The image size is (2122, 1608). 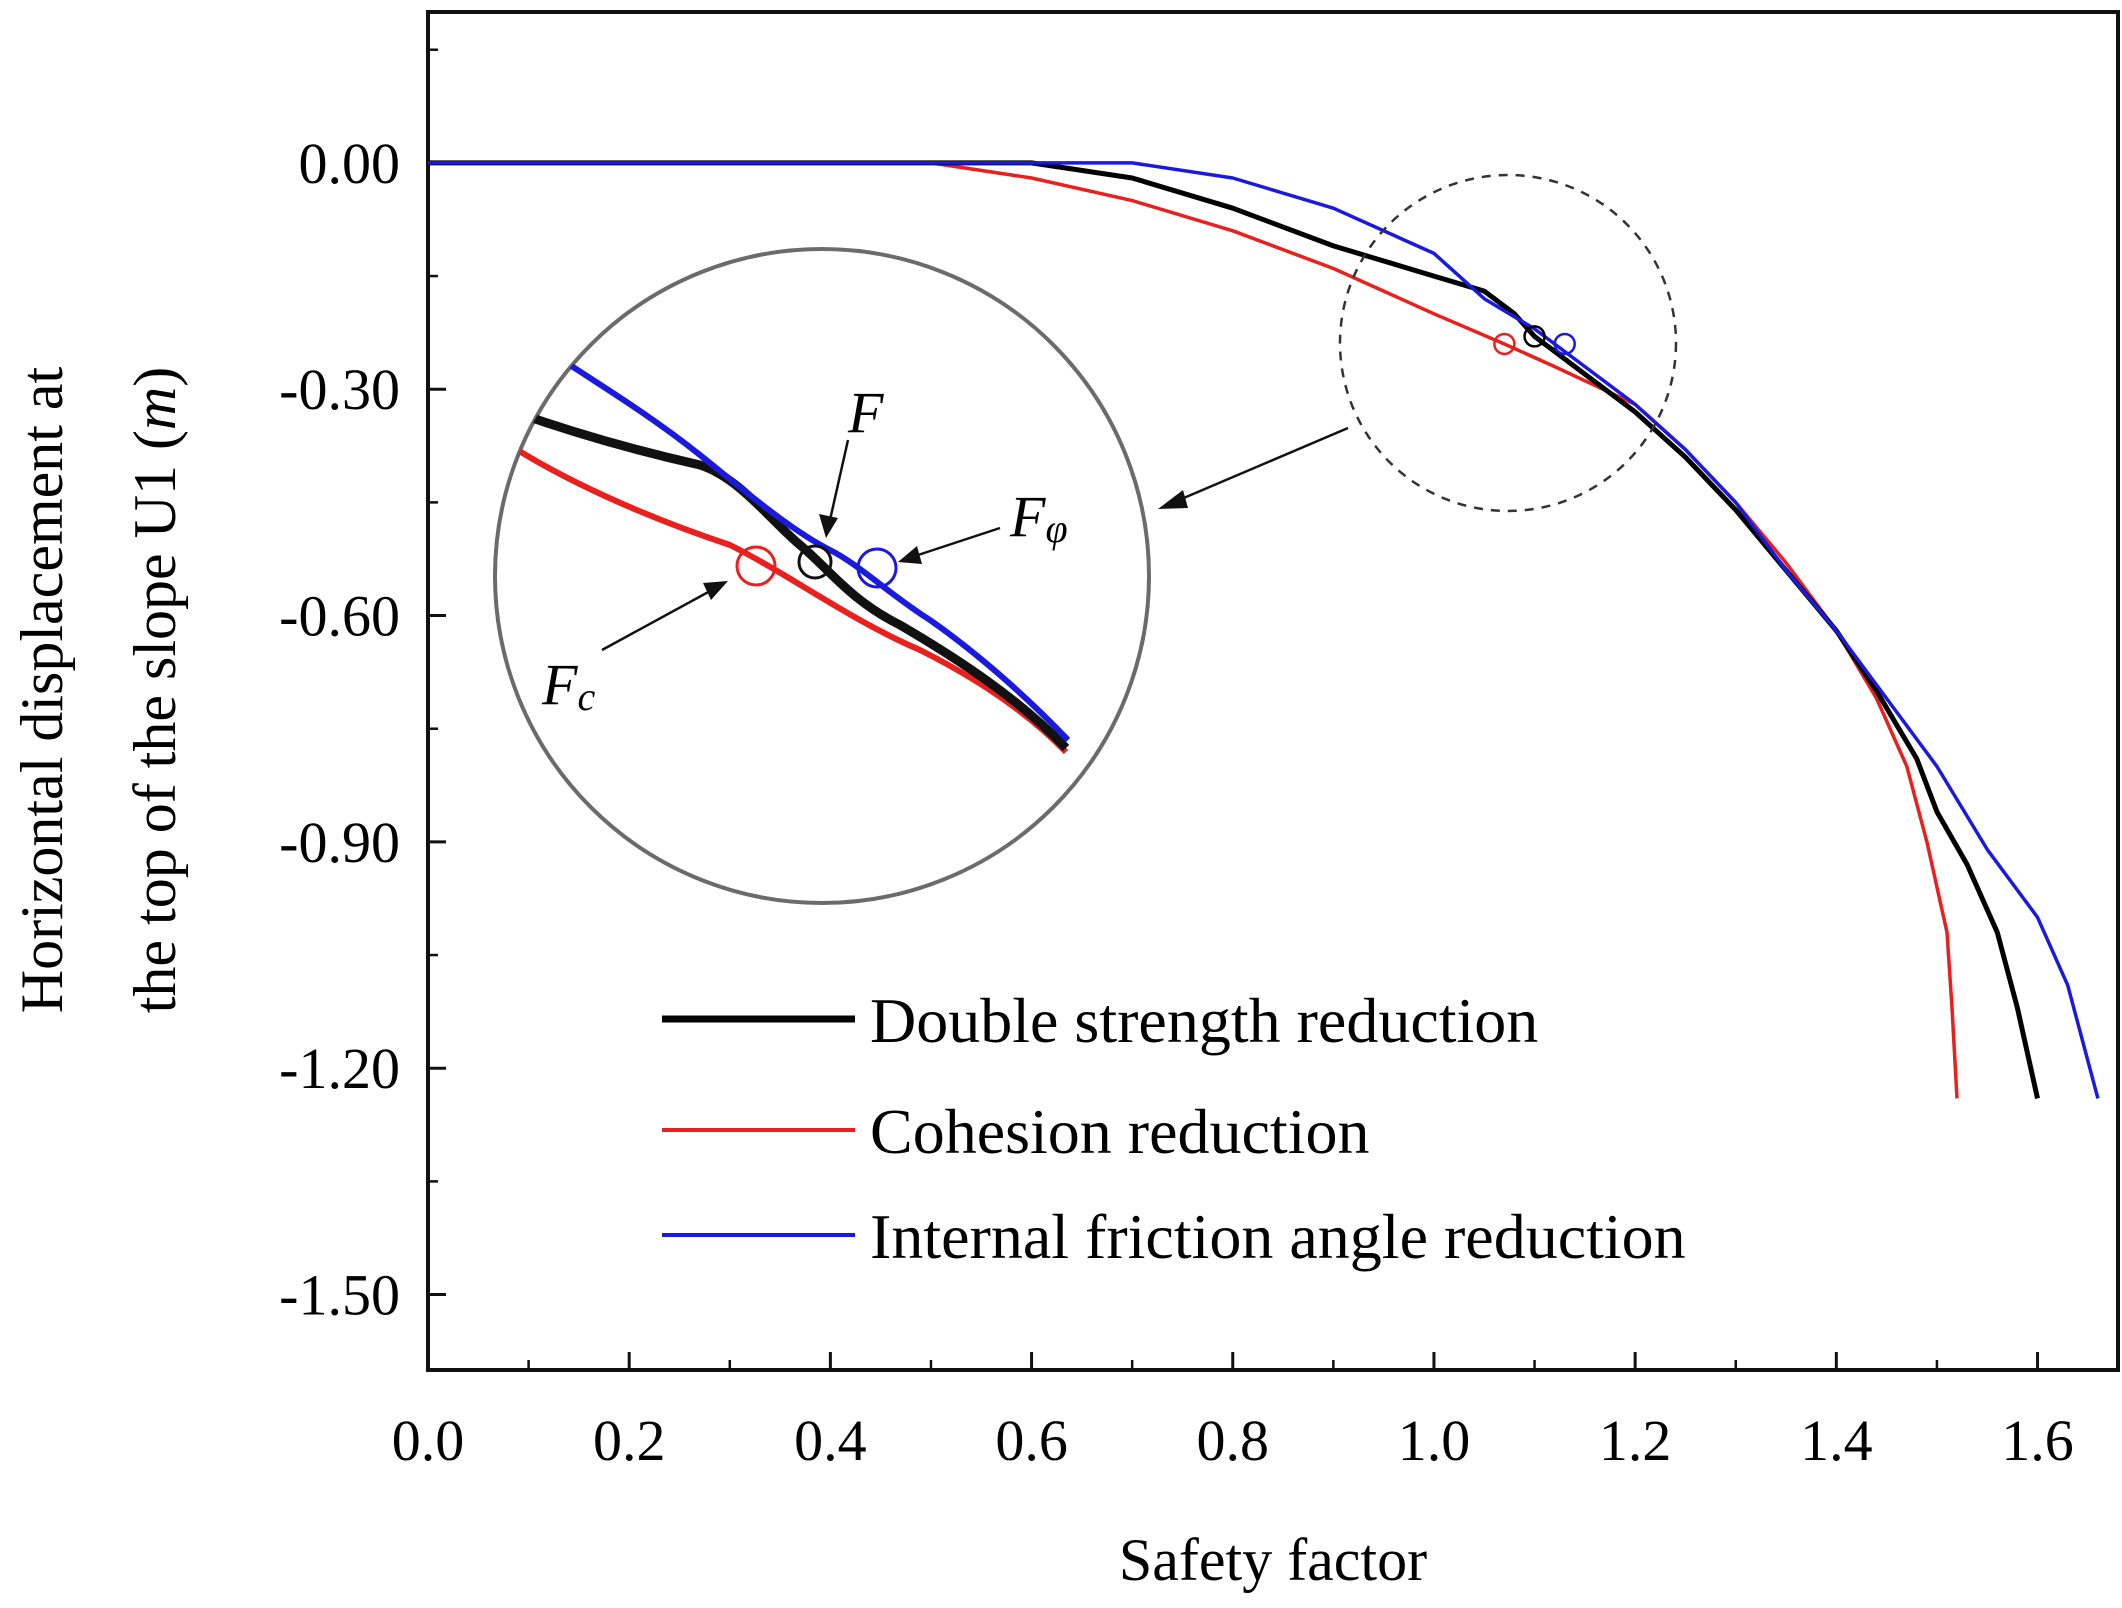 I want to click on marker-F, so click(x=1534, y=336).